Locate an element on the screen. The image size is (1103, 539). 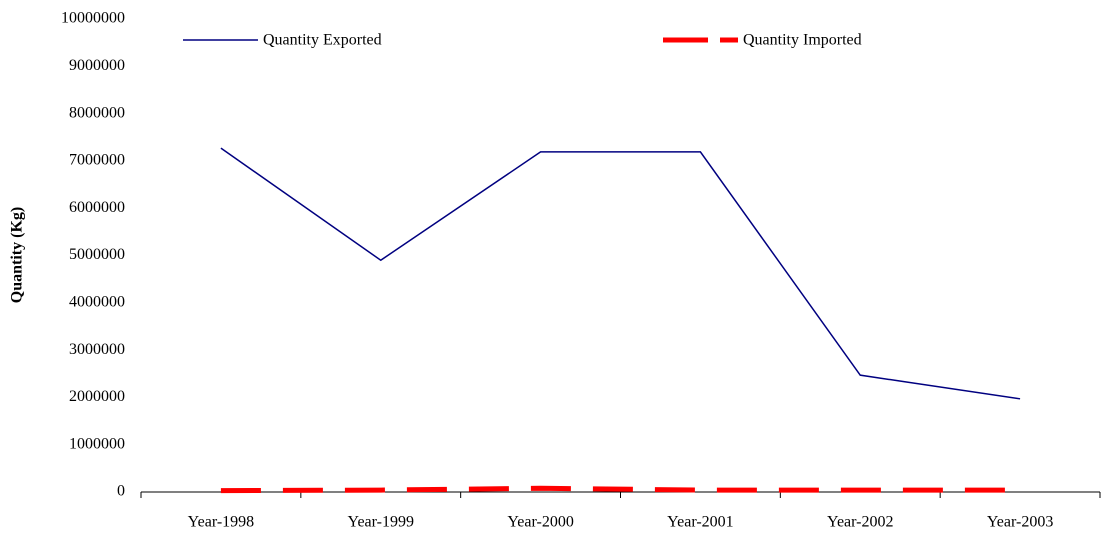
y-tick-label: 3000000 is located at coordinates (97, 349).